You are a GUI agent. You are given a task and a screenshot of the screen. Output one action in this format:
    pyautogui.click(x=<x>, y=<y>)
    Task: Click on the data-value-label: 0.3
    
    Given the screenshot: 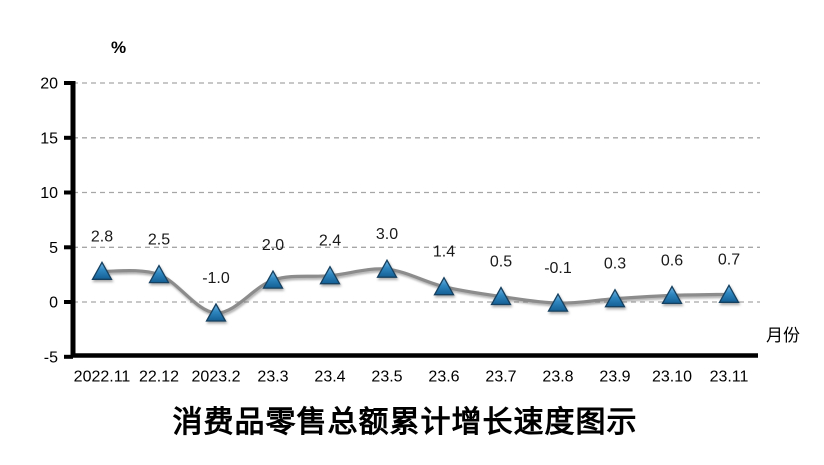 What is the action you would take?
    pyautogui.click(x=615, y=264)
    